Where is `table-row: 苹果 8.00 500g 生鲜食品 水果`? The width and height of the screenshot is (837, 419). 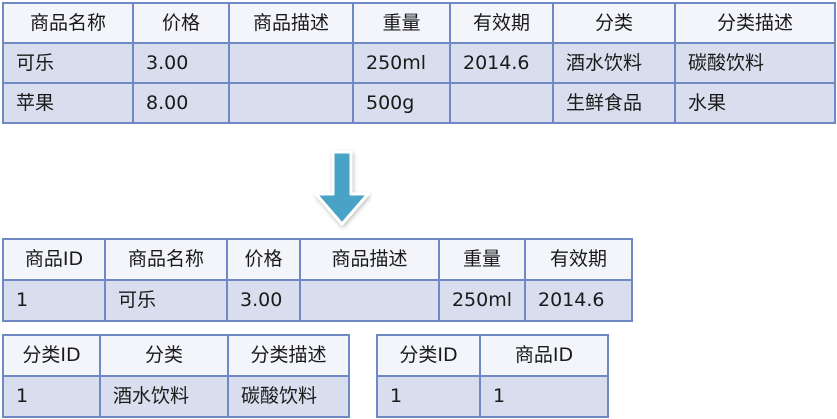
table-row: 苹果 8.00 500g 生鲜食品 水果 is located at coordinates (419, 103).